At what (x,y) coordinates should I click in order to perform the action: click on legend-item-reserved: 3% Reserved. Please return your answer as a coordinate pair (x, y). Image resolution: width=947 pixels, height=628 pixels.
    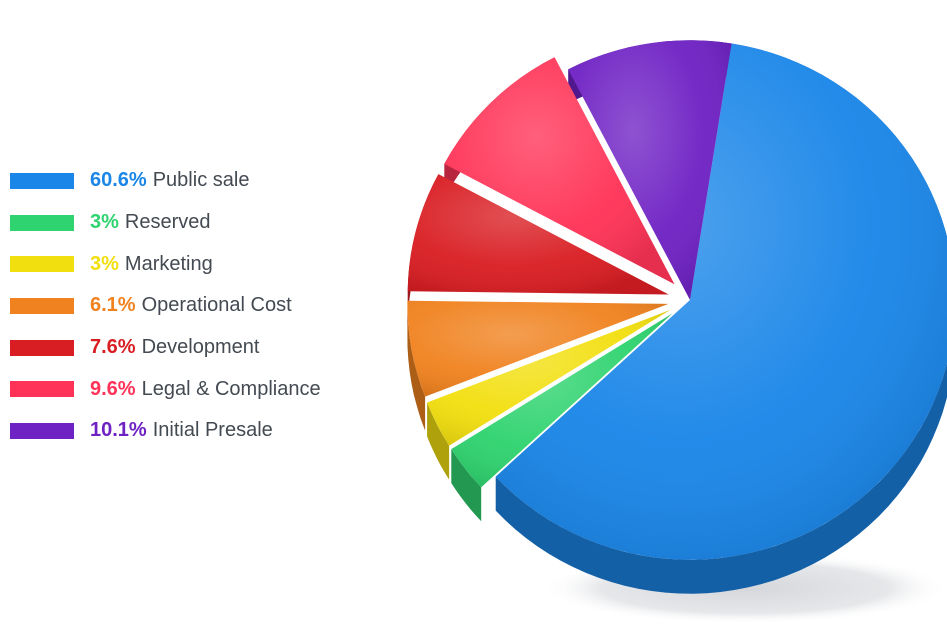
    Looking at the image, I should click on (190, 223).